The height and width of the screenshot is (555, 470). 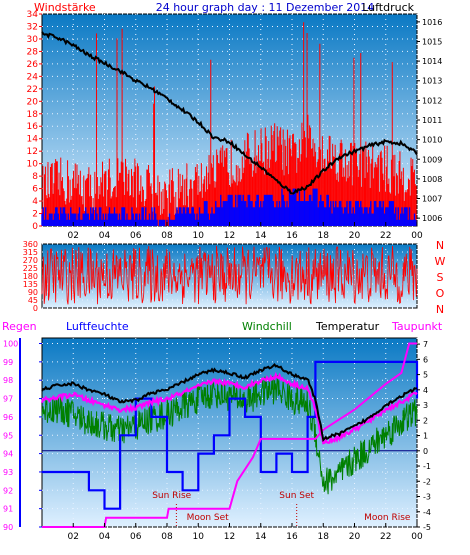 What do you see at coordinates (33, 15) in the screenshot?
I see `y-left-tick-label: 34` at bounding box center [33, 15].